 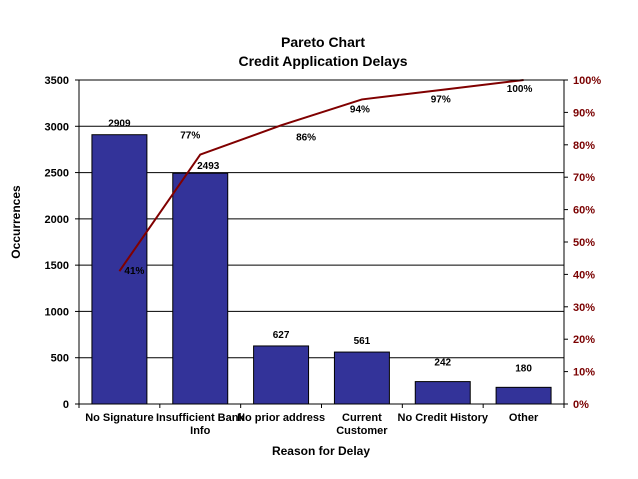 I want to click on y-axis-left-ticks: 0 500 1000 1500 2000 2500 3000 3500, so click(x=62, y=243).